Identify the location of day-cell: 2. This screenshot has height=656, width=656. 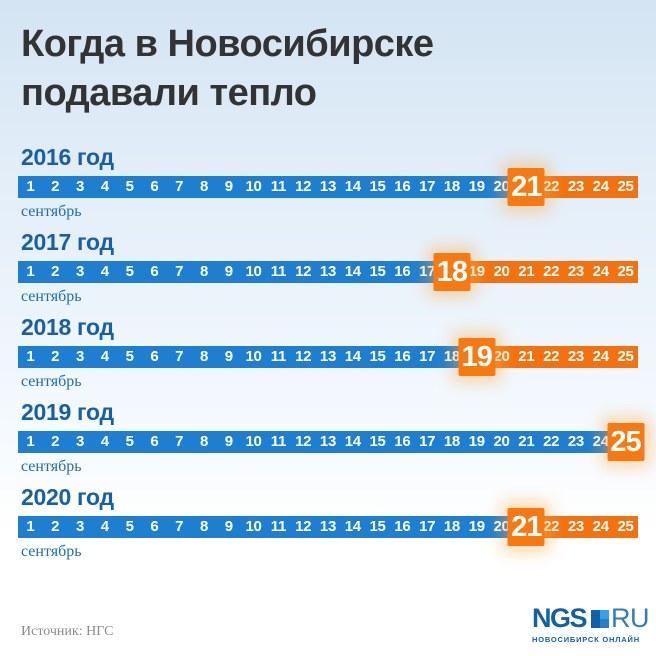
(55, 441).